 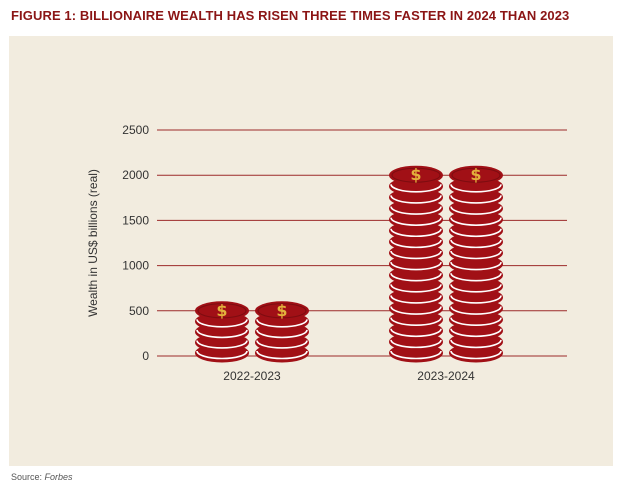 I want to click on source-name: Forbes, so click(x=58, y=477).